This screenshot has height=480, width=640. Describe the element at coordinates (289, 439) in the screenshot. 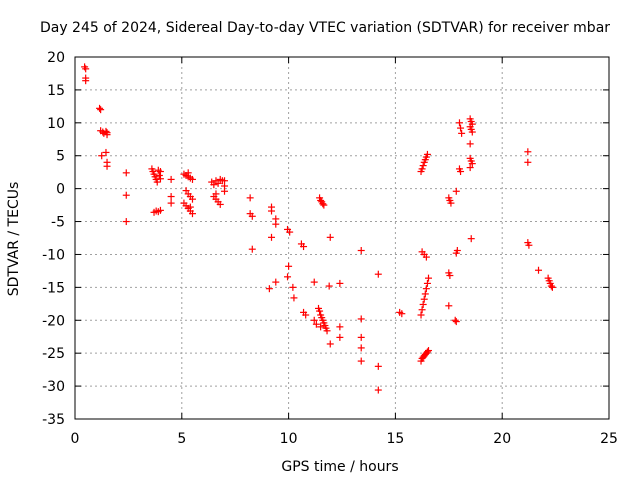

I see `x-tick-label: 10` at that location.